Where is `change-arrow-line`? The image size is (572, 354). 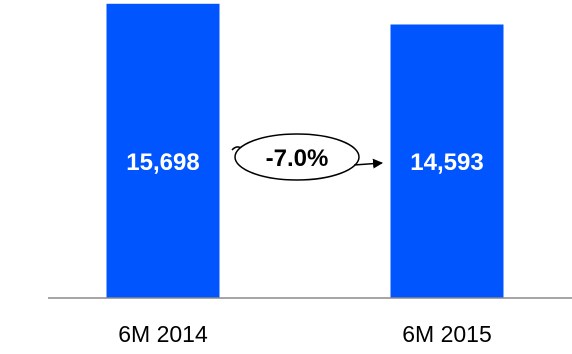
change-arrow-line is located at coordinates (368, 163).